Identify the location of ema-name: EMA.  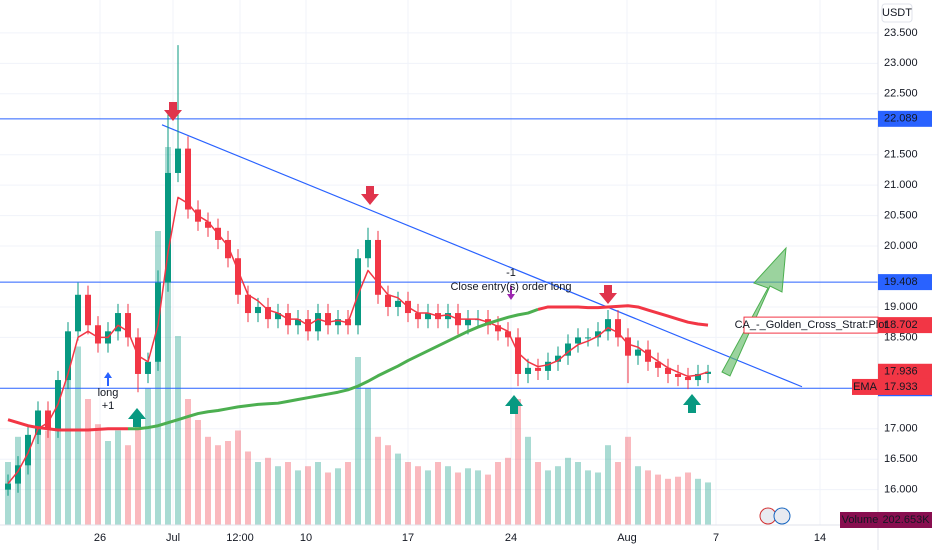
(865, 387).